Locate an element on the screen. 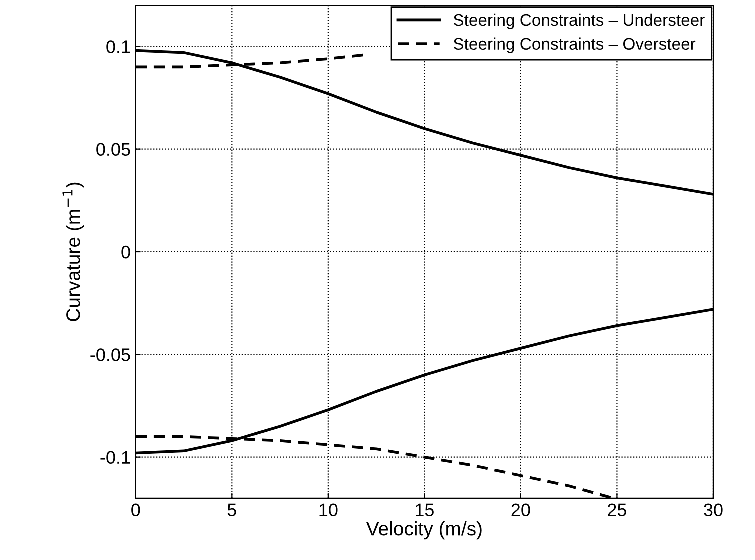 This screenshot has height=560, width=755. legend-label: Steering Constraints – Oversteer is located at coordinates (575, 46).